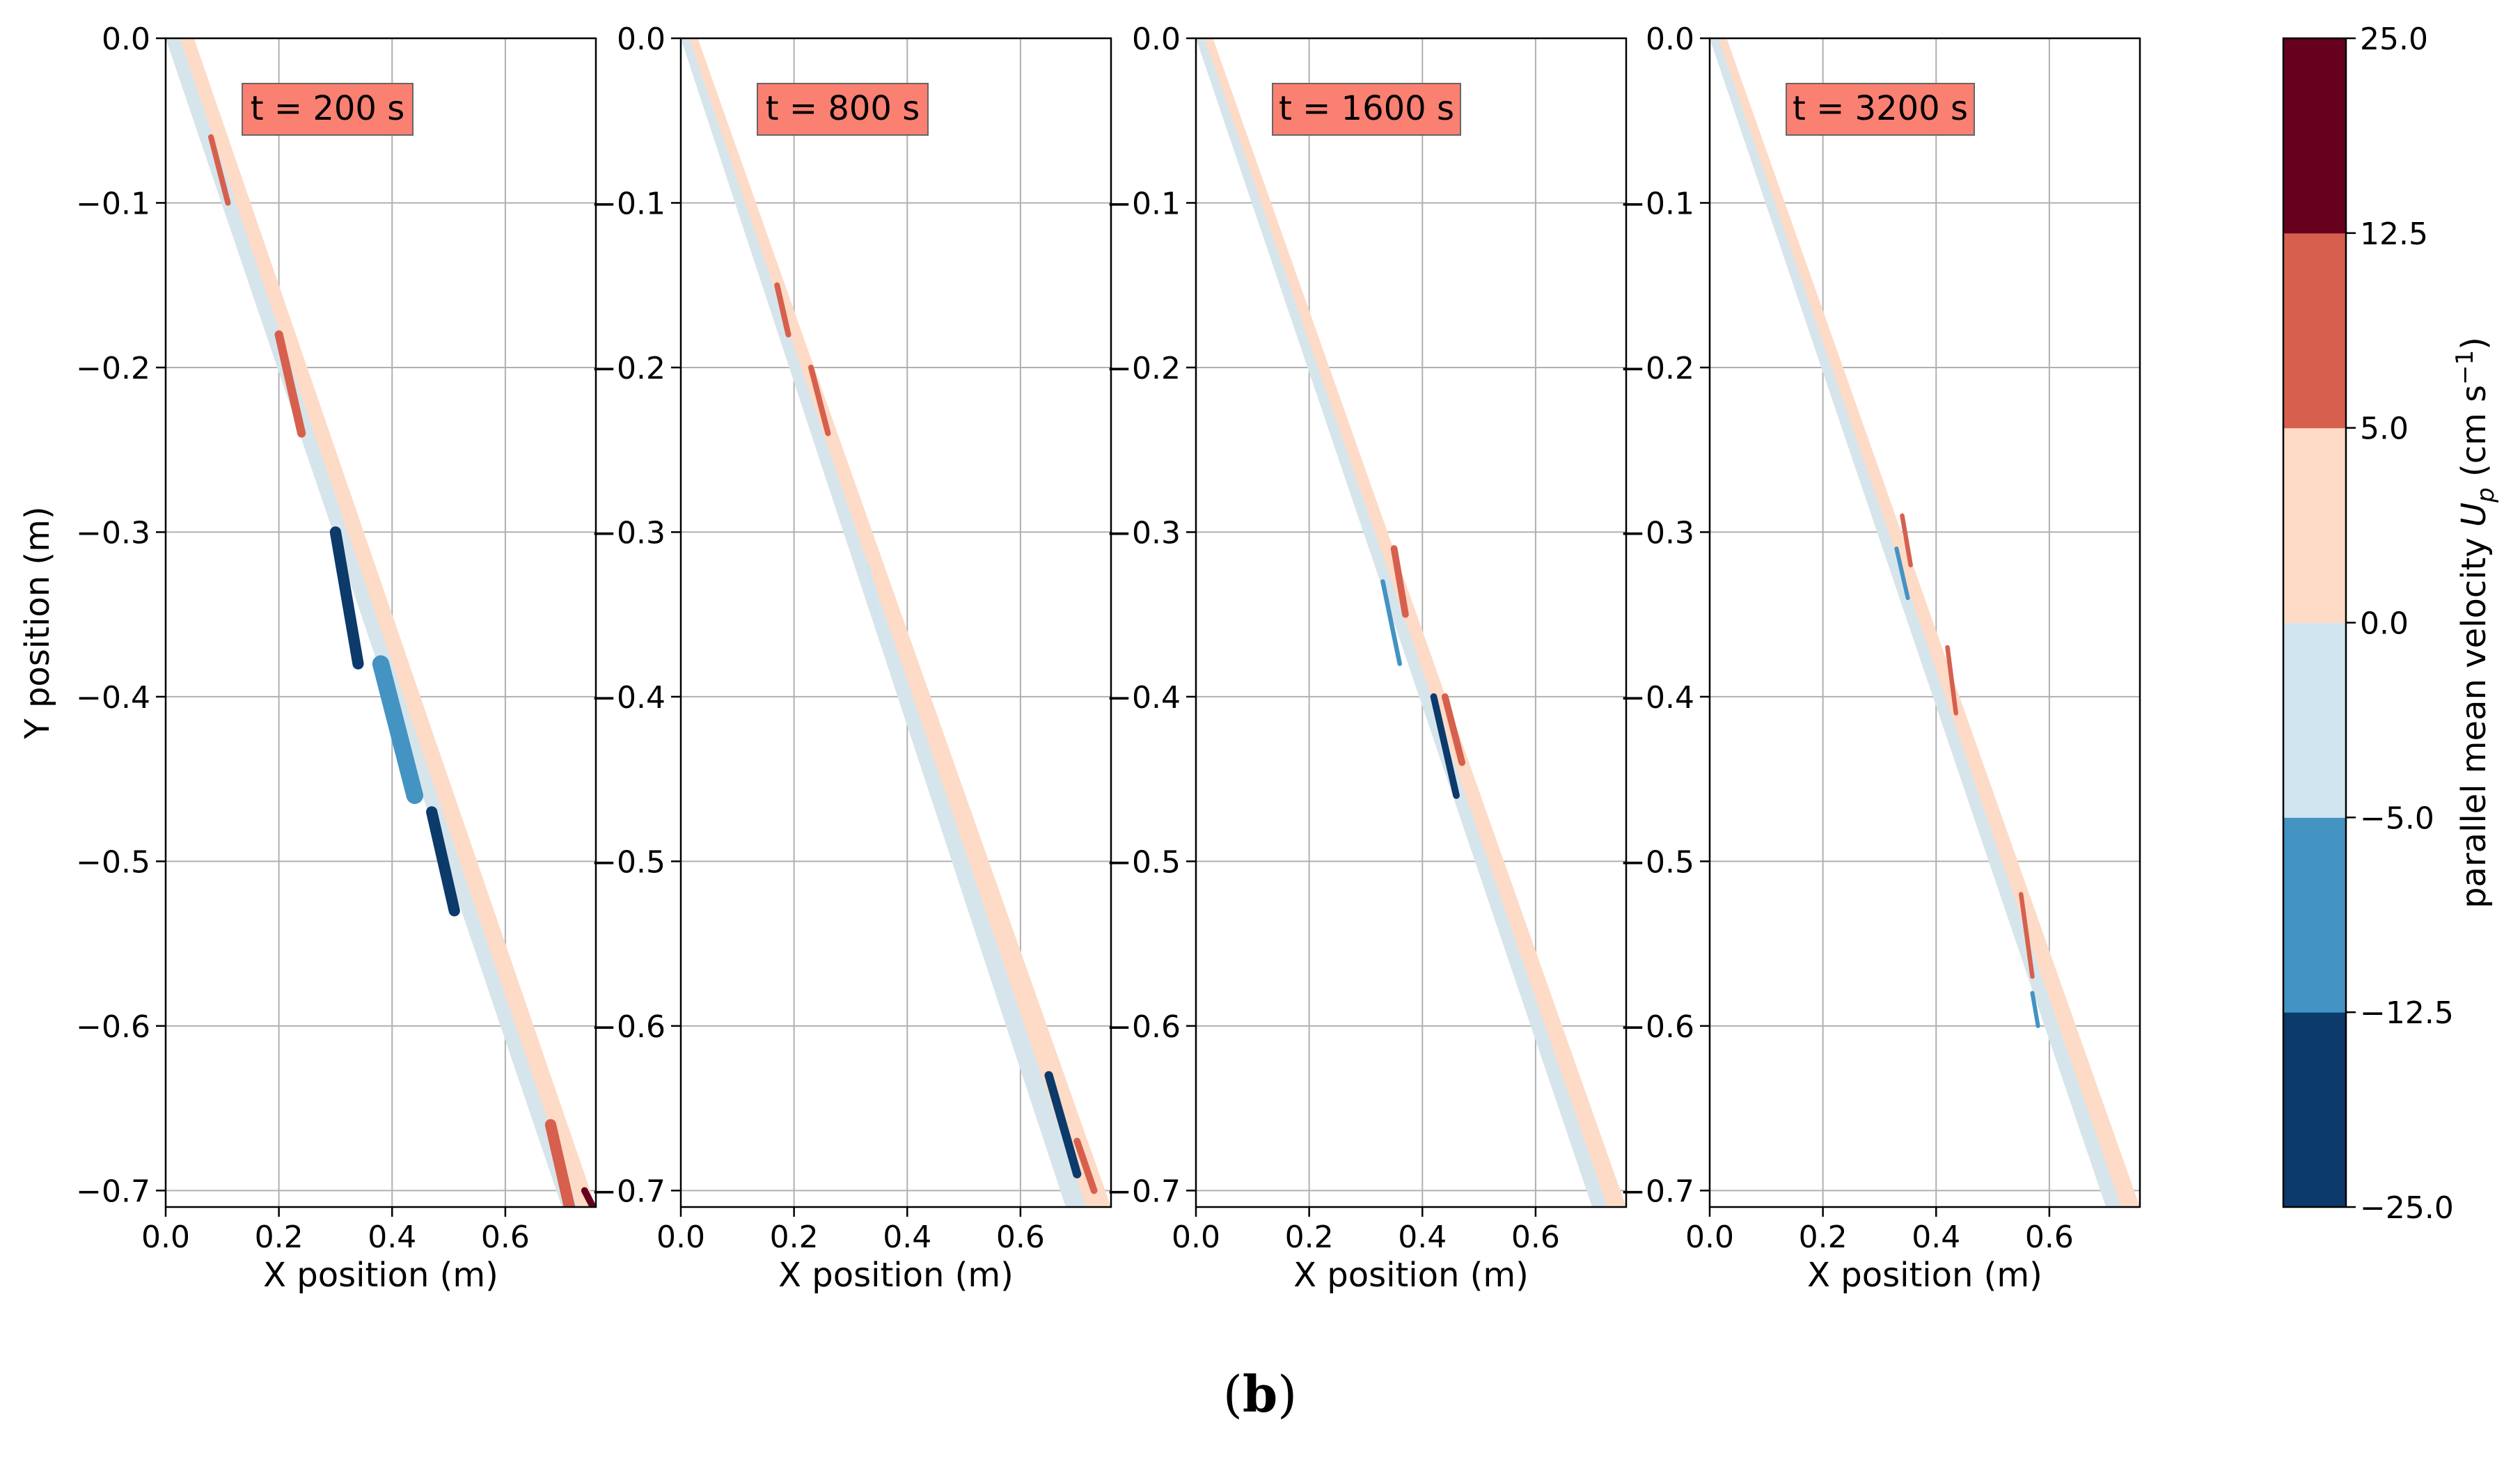 This screenshot has width=2520, height=1459. What do you see at coordinates (2407, 1208) in the screenshot?
I see `colorbar-tick-label: −25.0` at bounding box center [2407, 1208].